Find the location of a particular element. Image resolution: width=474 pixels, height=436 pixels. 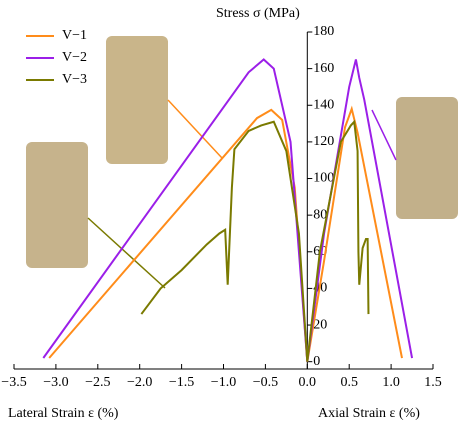

y-tick-label: 140 is located at coordinates (323, 104).